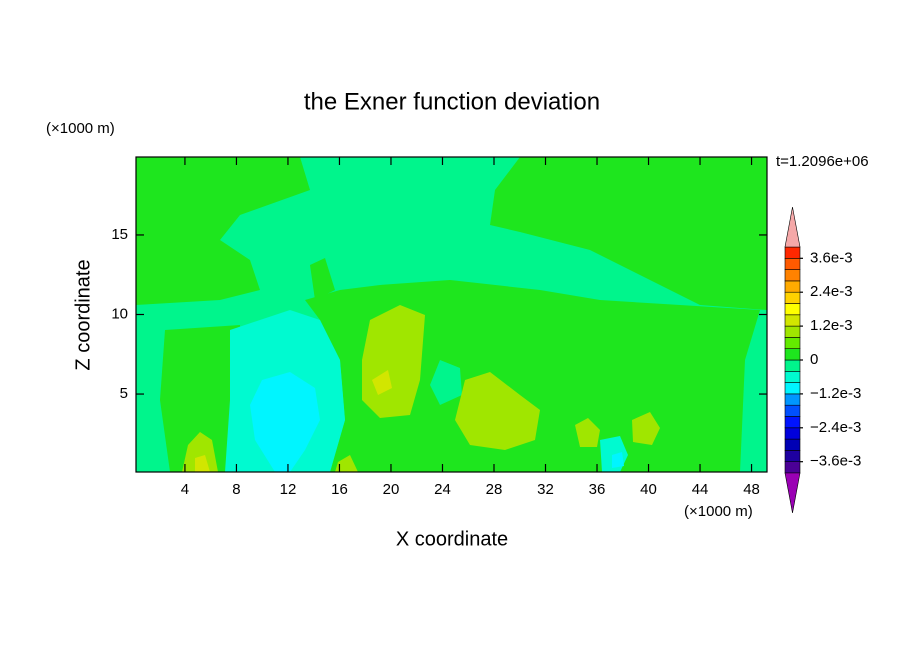  What do you see at coordinates (831, 291) in the screenshot?
I see `colorbar-tick-label: 2.4e-3` at bounding box center [831, 291].